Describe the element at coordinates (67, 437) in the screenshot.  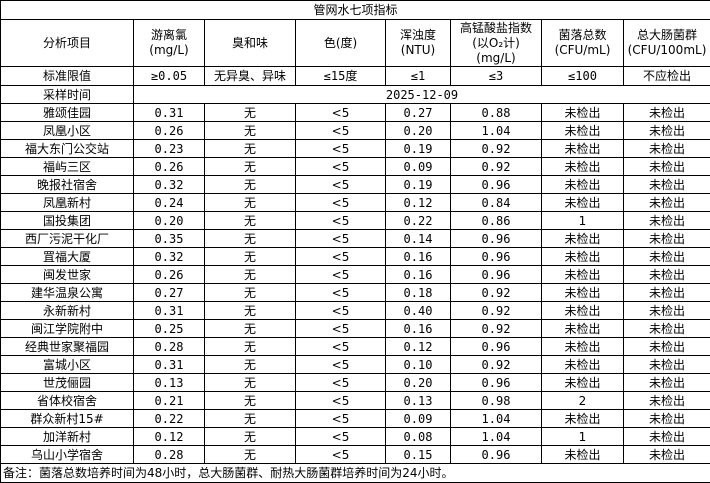
I see `site-name: 加洋新村` at that location.